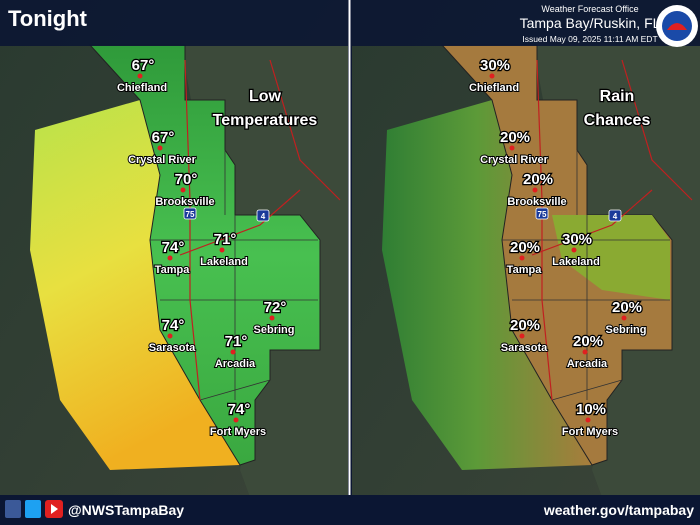  What do you see at coordinates (589, 39) in the screenshot?
I see `issued: Issued May 09, 2025 11:11 AM EDT` at bounding box center [589, 39].